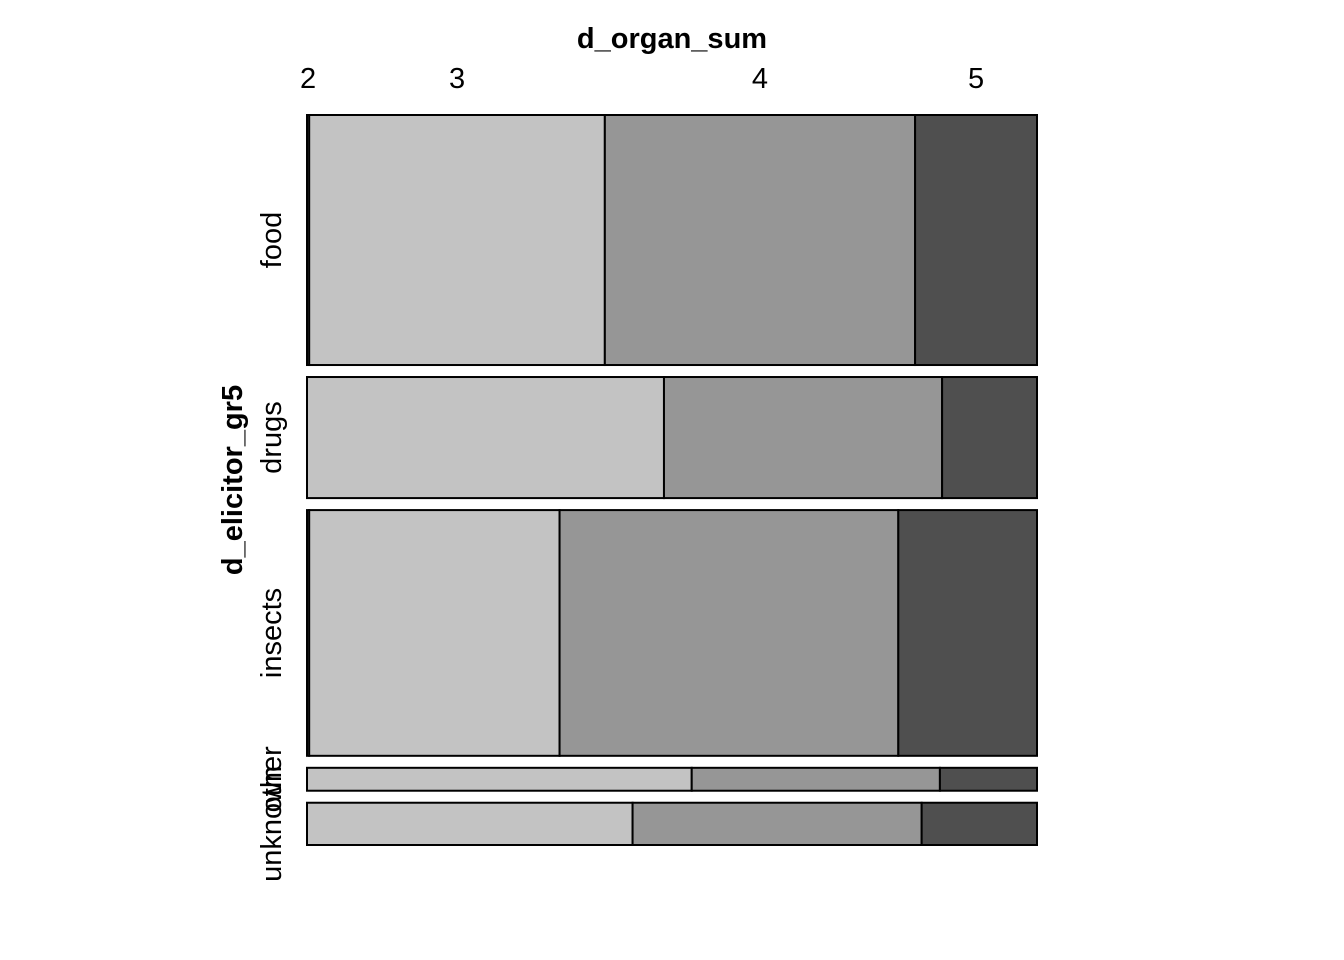  I want to click on row-label-other: other, so click(272, 779).